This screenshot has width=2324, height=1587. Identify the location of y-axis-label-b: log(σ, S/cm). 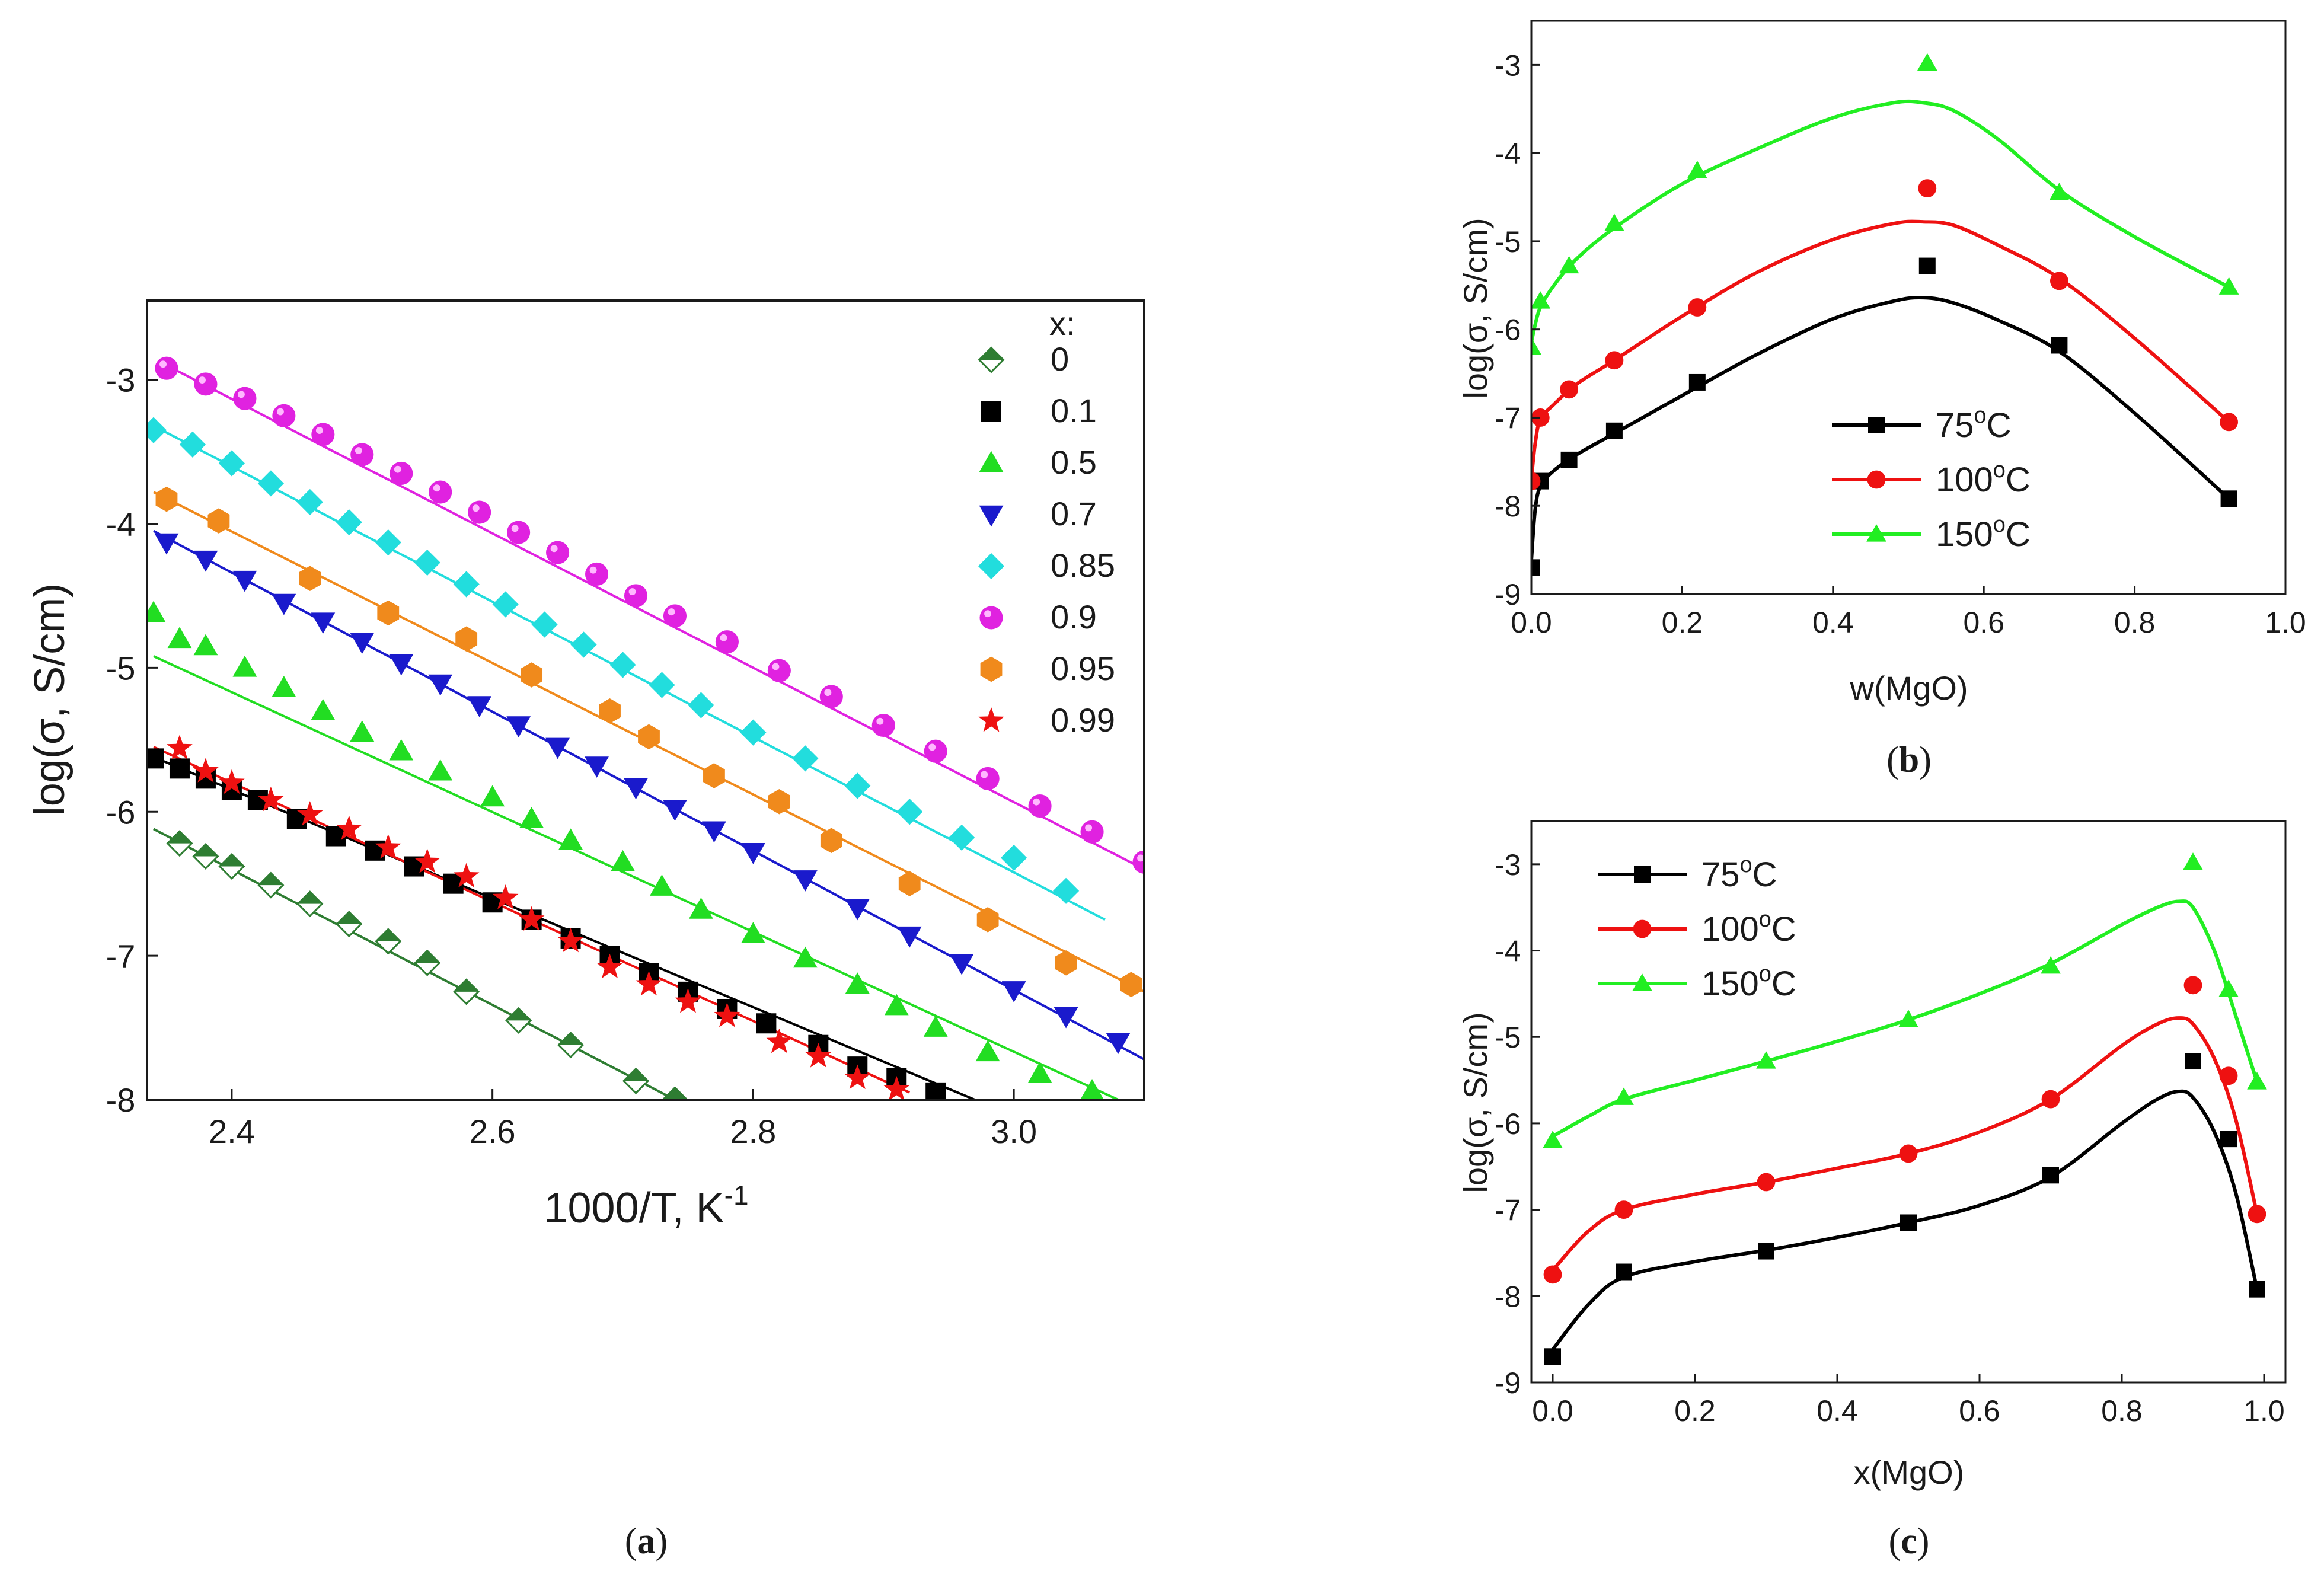
(1476, 308).